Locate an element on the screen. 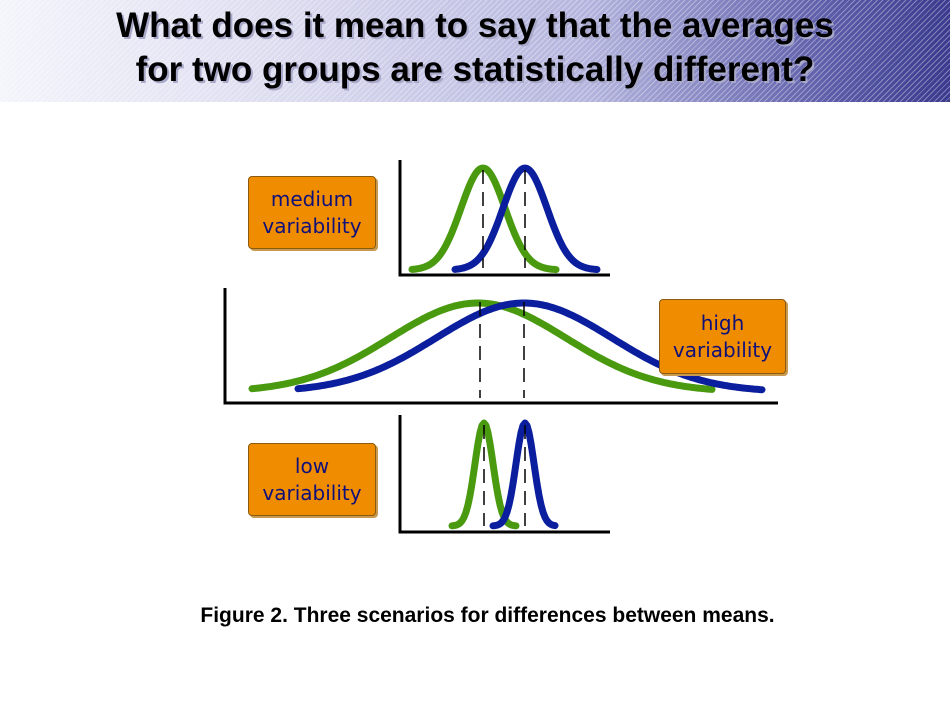  title-banner is located at coordinates (475, 51).